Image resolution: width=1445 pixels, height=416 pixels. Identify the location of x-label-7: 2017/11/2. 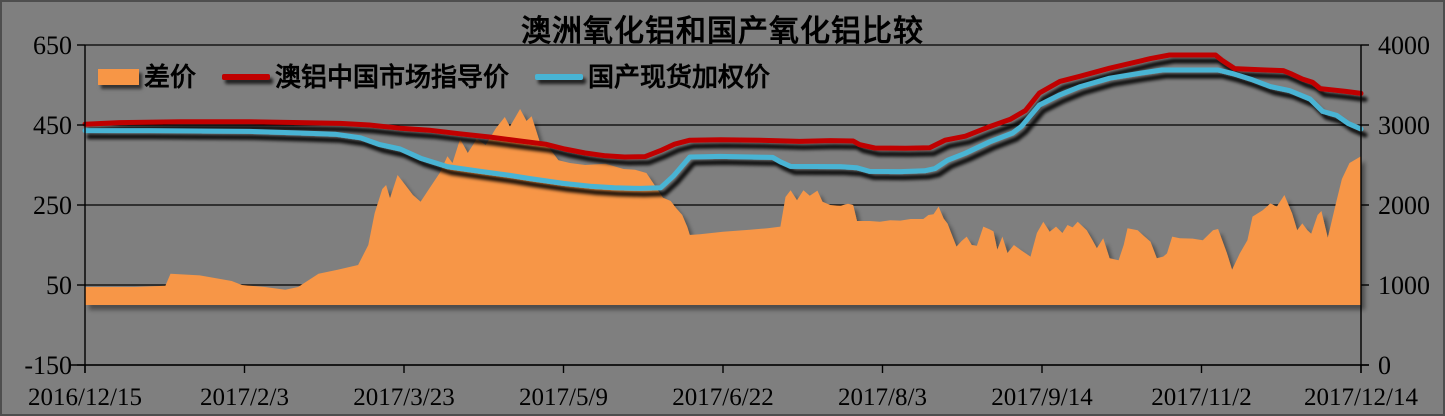
(1201, 397).